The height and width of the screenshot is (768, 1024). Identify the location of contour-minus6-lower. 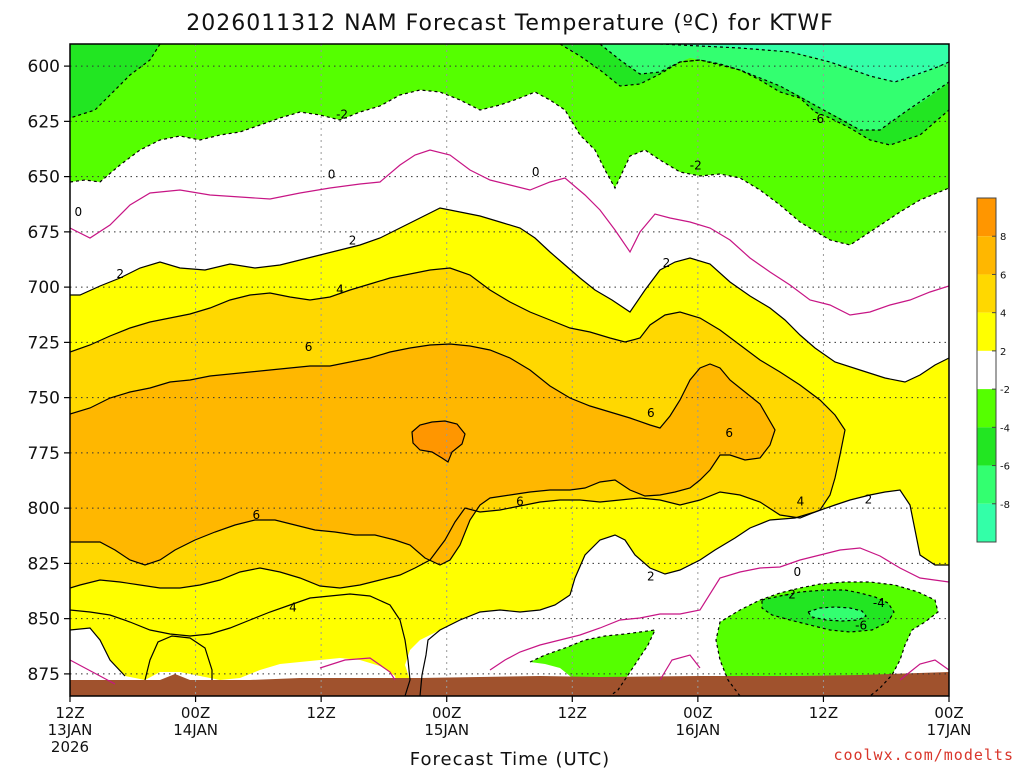
(836, 614).